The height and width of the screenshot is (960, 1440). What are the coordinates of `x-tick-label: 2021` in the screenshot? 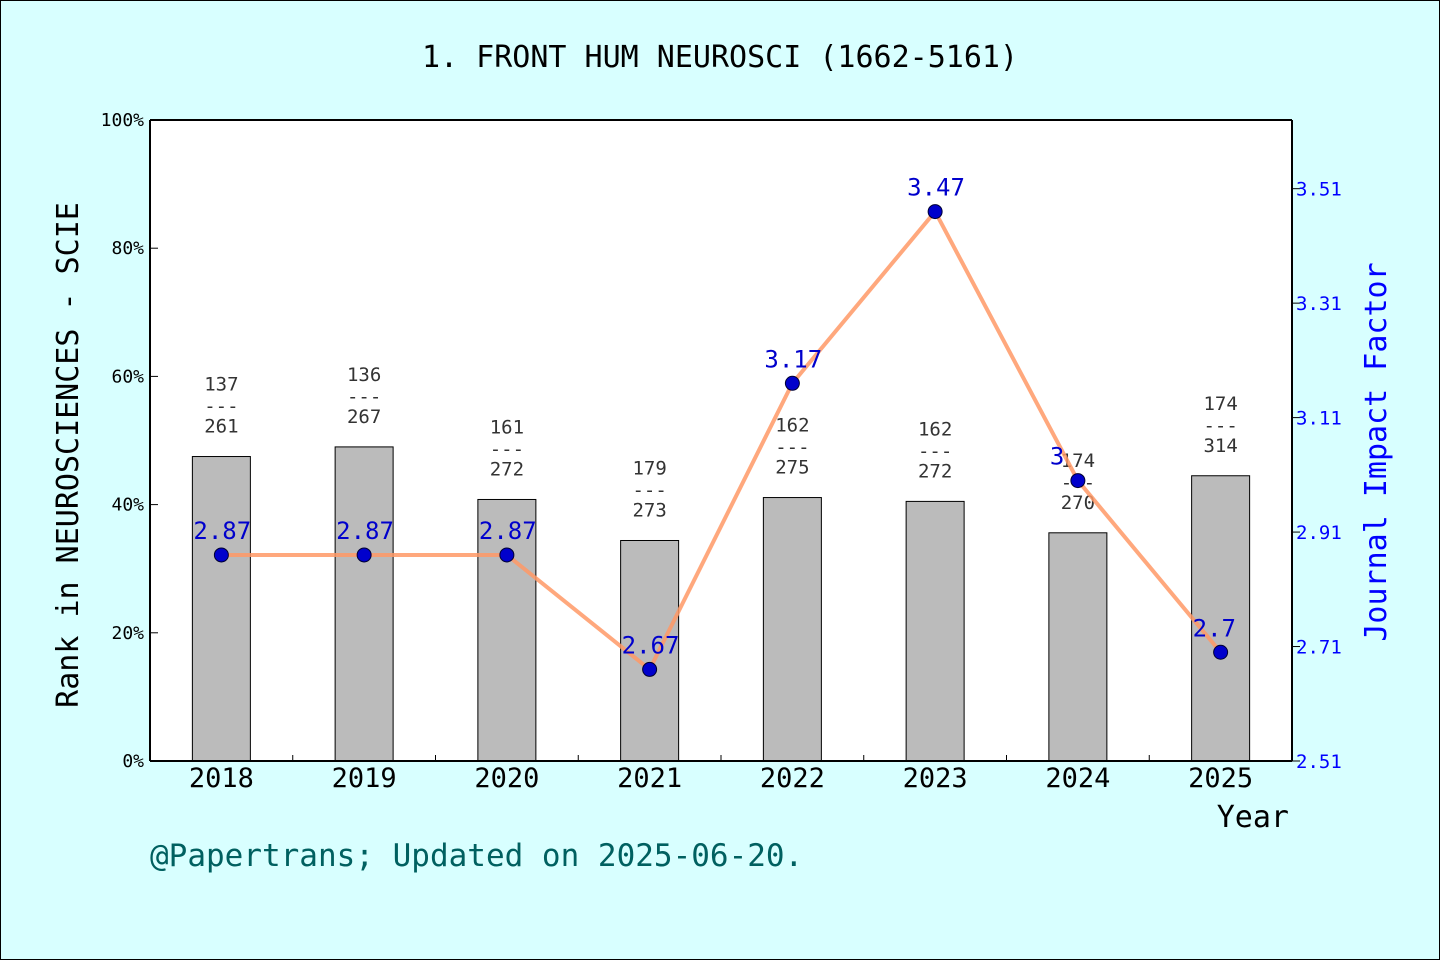 It's located at (649, 778).